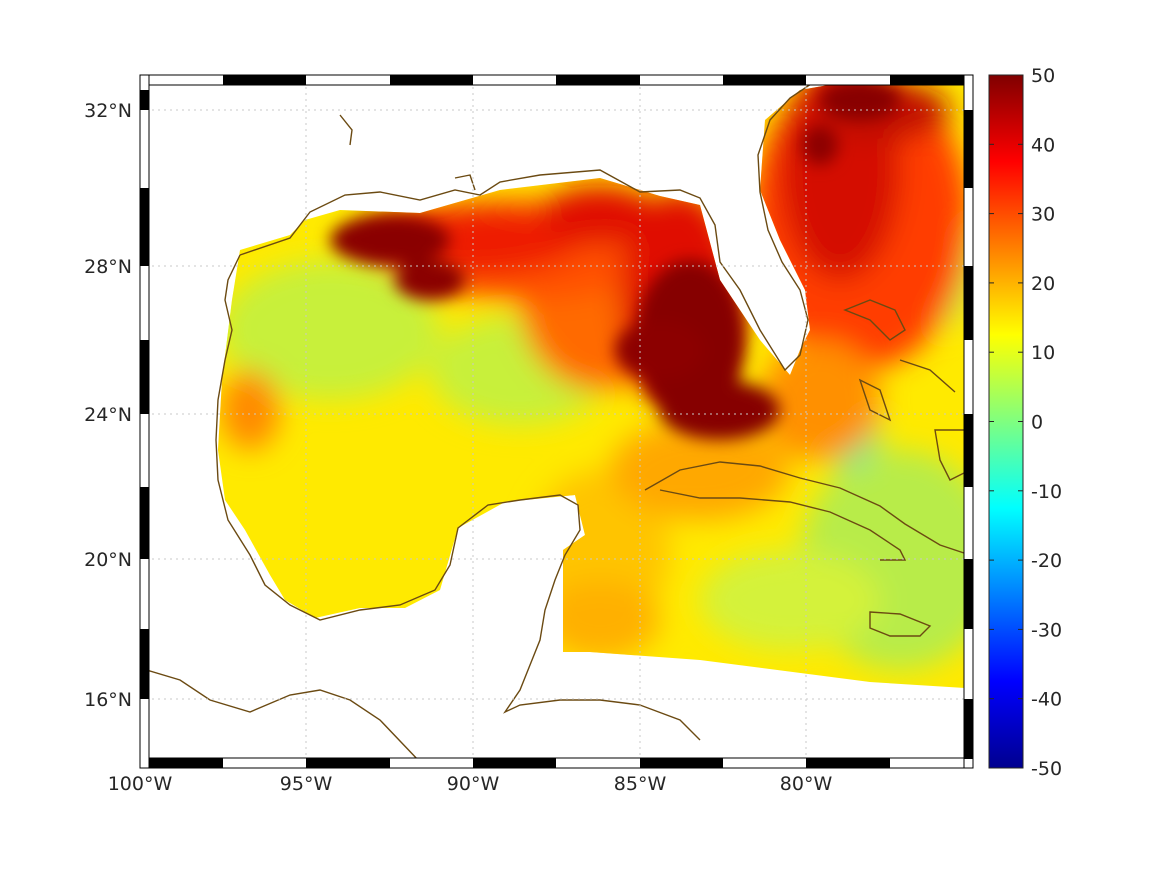 The image size is (1167, 875). I want to click on colorbar-tick-label: -40, so click(1046, 700).